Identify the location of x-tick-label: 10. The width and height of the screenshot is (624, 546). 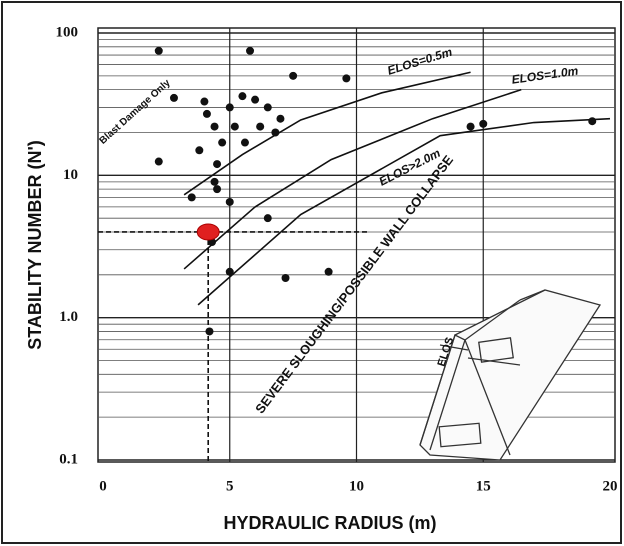
(356, 486).